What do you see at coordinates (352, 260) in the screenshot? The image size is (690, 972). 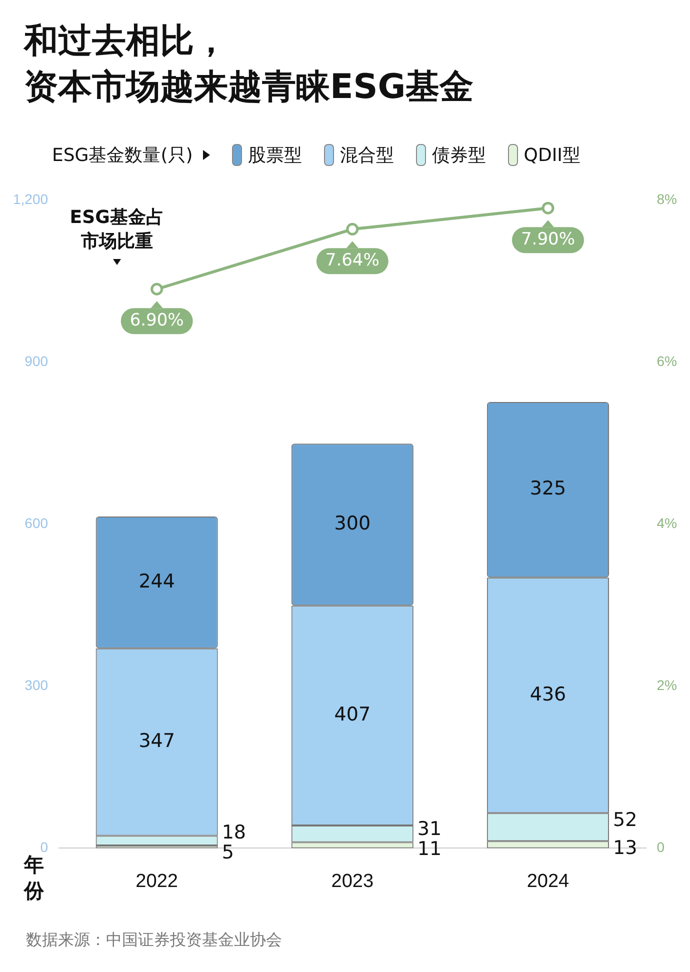 I see `data-label: 7.64%` at bounding box center [352, 260].